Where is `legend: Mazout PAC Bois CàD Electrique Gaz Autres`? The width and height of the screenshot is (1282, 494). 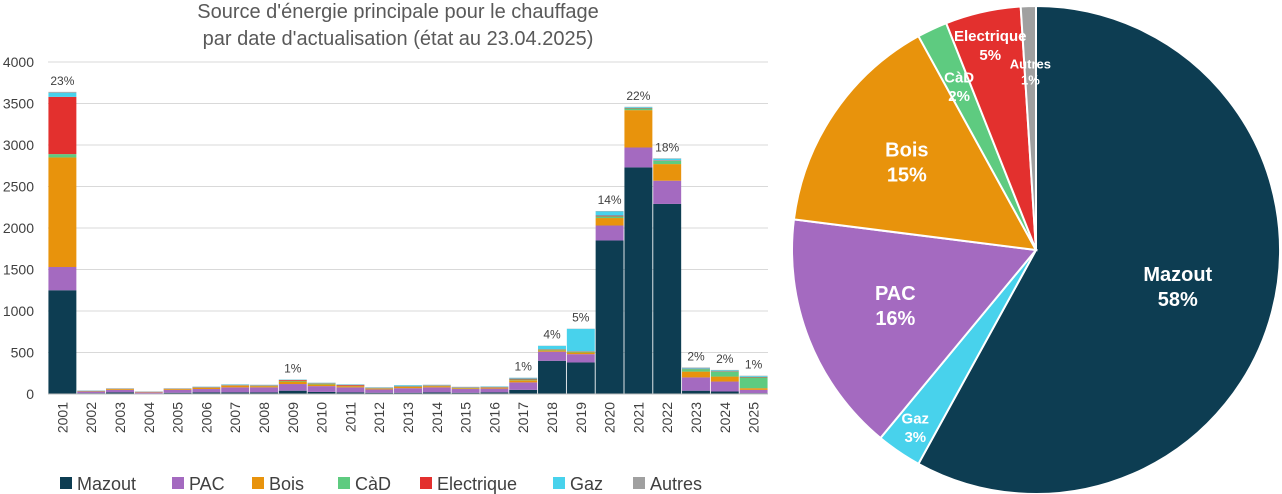 legend: Mazout PAC Bois CàD Electrique Gaz Autres is located at coordinates (381, 484).